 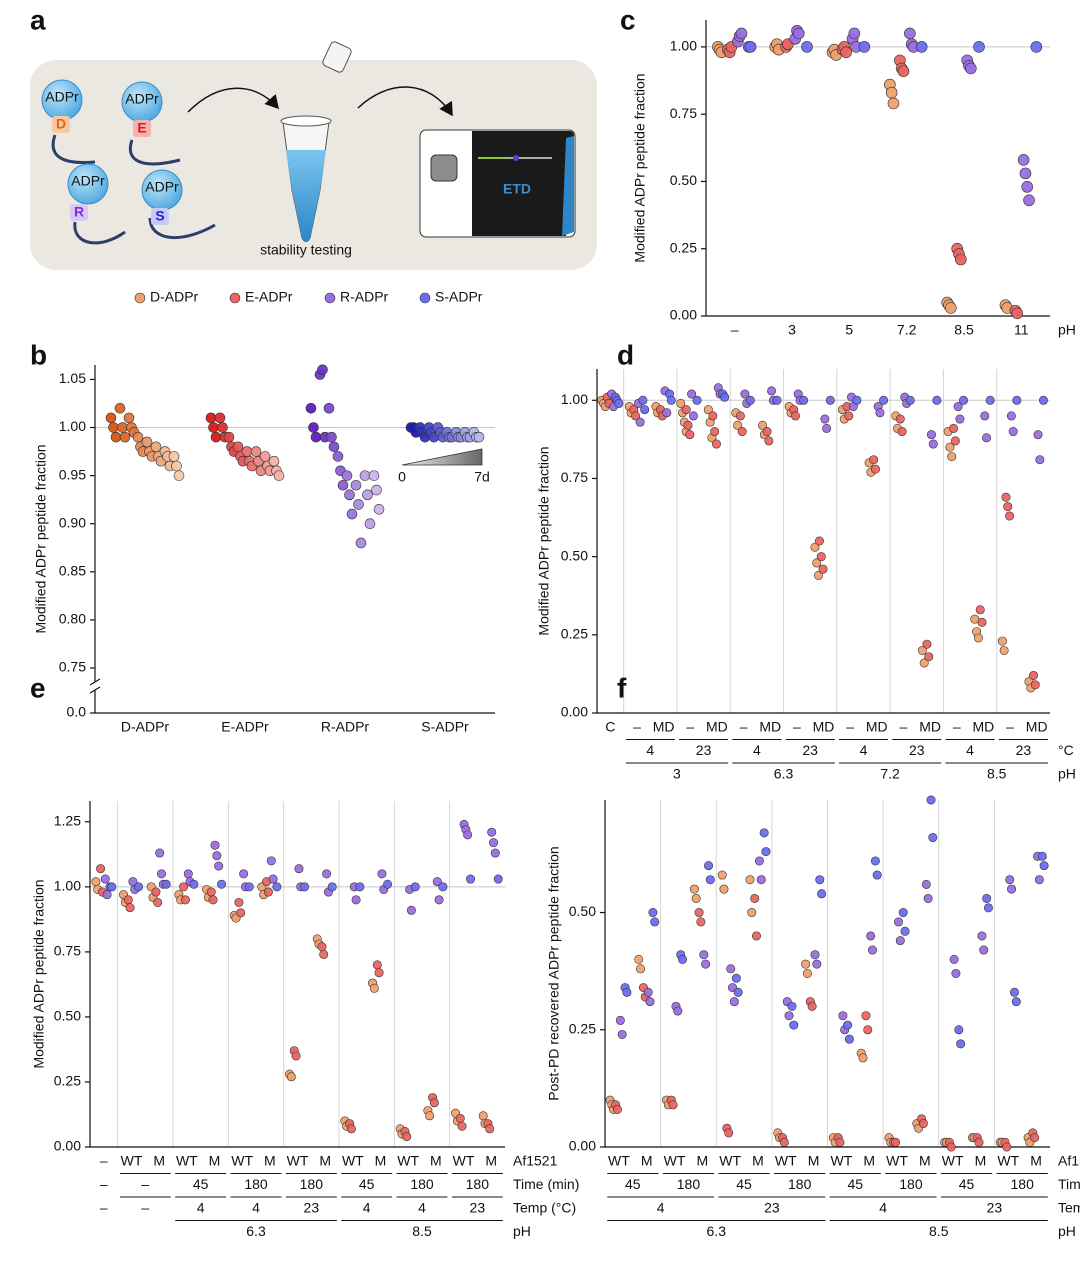 I want to click on x-tick-label: D-ADPr, so click(x=145, y=727).